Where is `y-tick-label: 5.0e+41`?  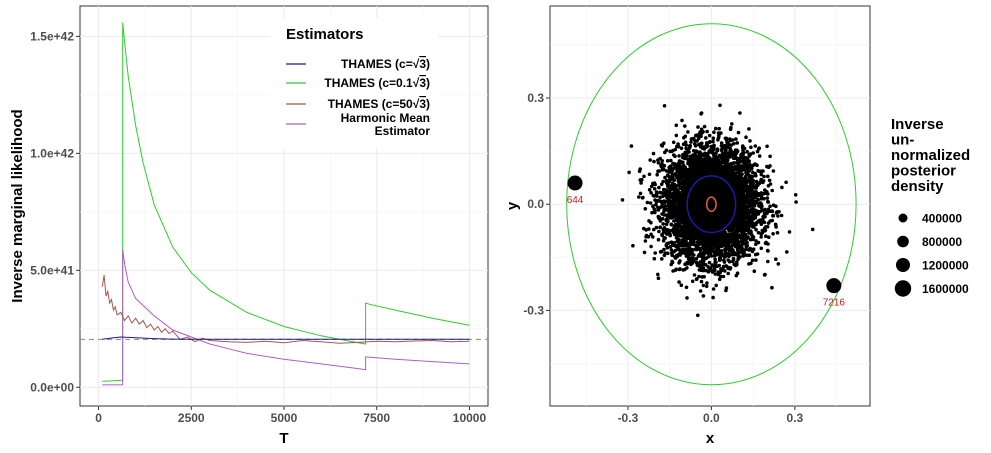
y-tick-label: 5.0e+41 is located at coordinates (52, 270).